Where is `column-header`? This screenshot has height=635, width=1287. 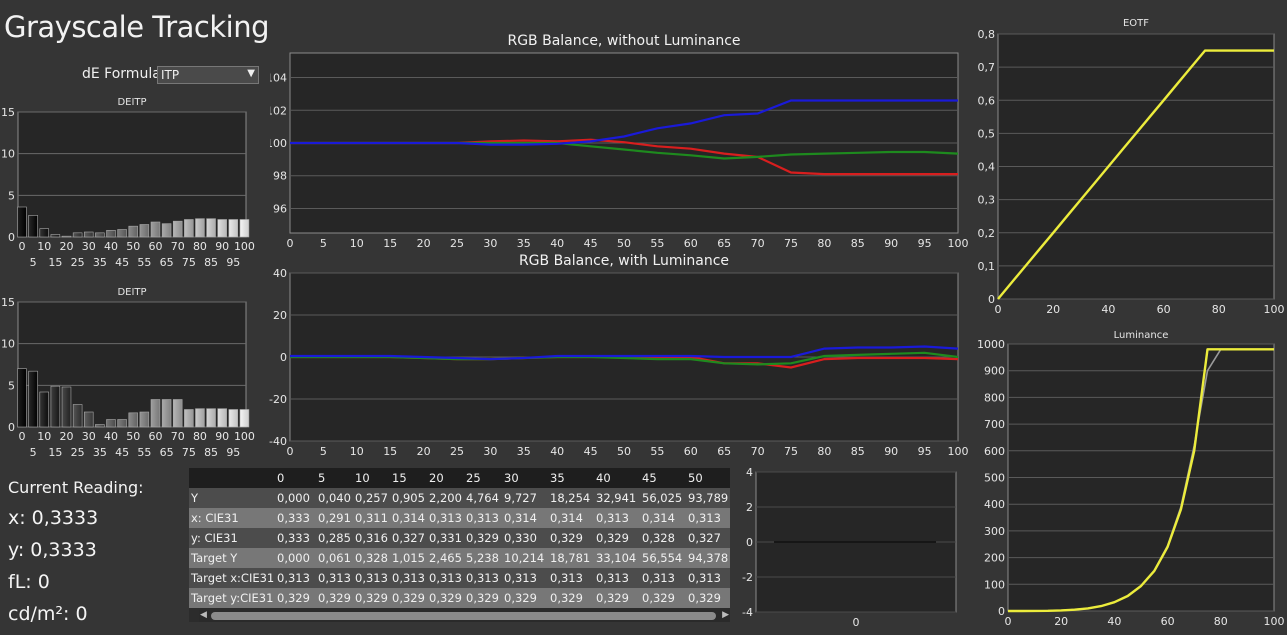 column-header is located at coordinates (232, 478).